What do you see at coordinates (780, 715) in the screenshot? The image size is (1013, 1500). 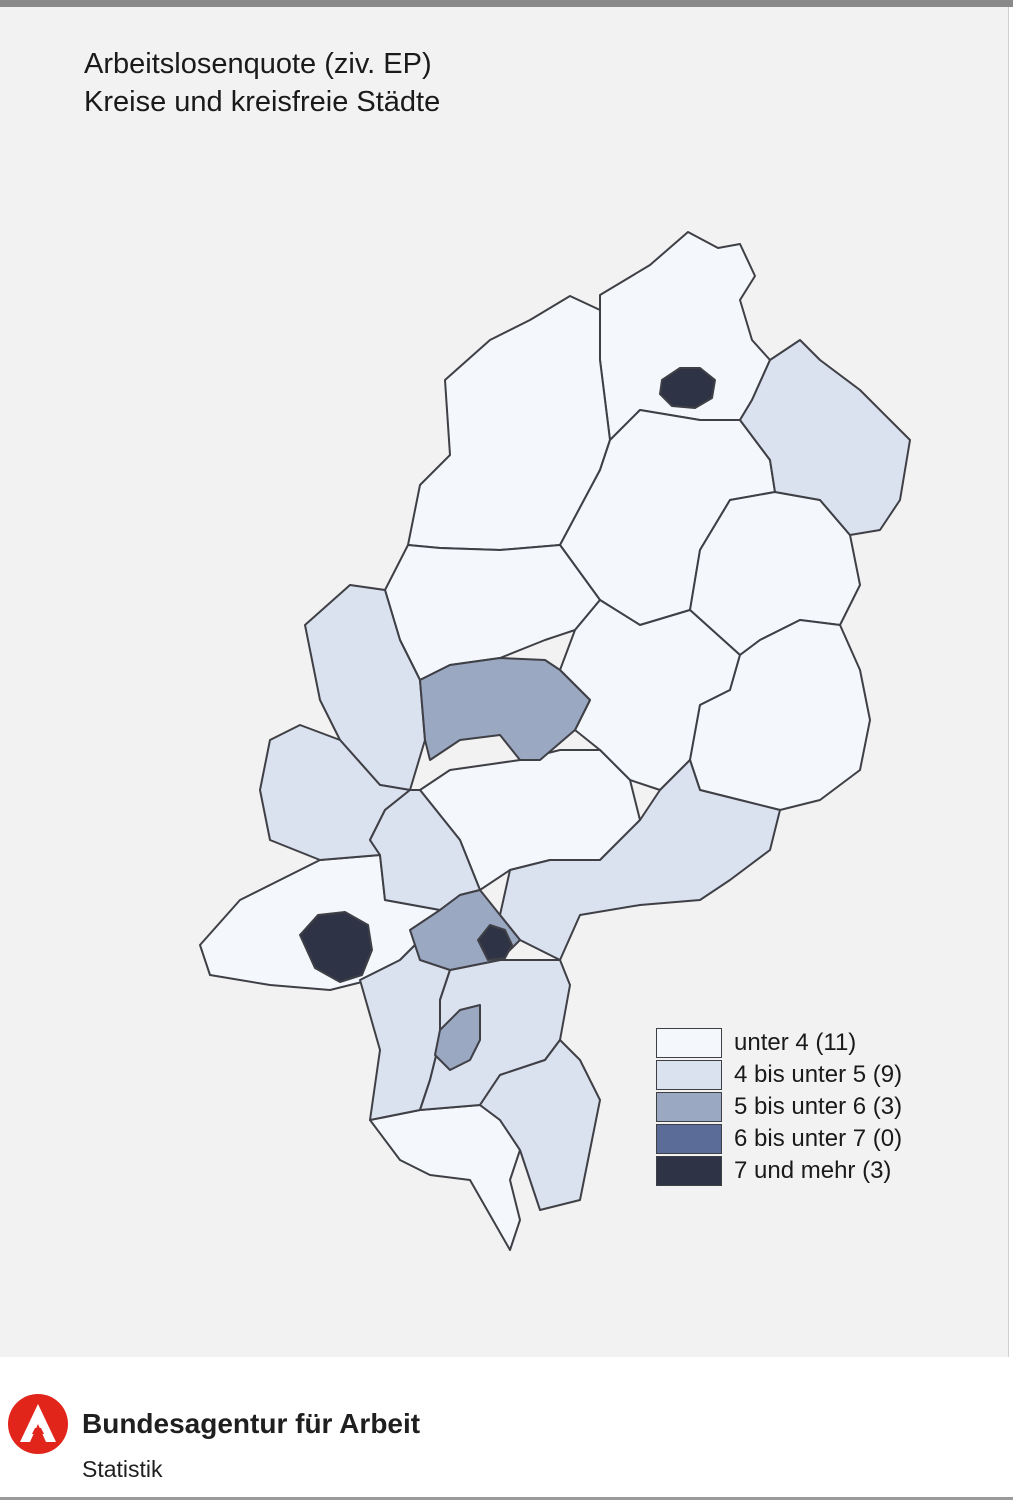 I see `district-region-east` at bounding box center [780, 715].